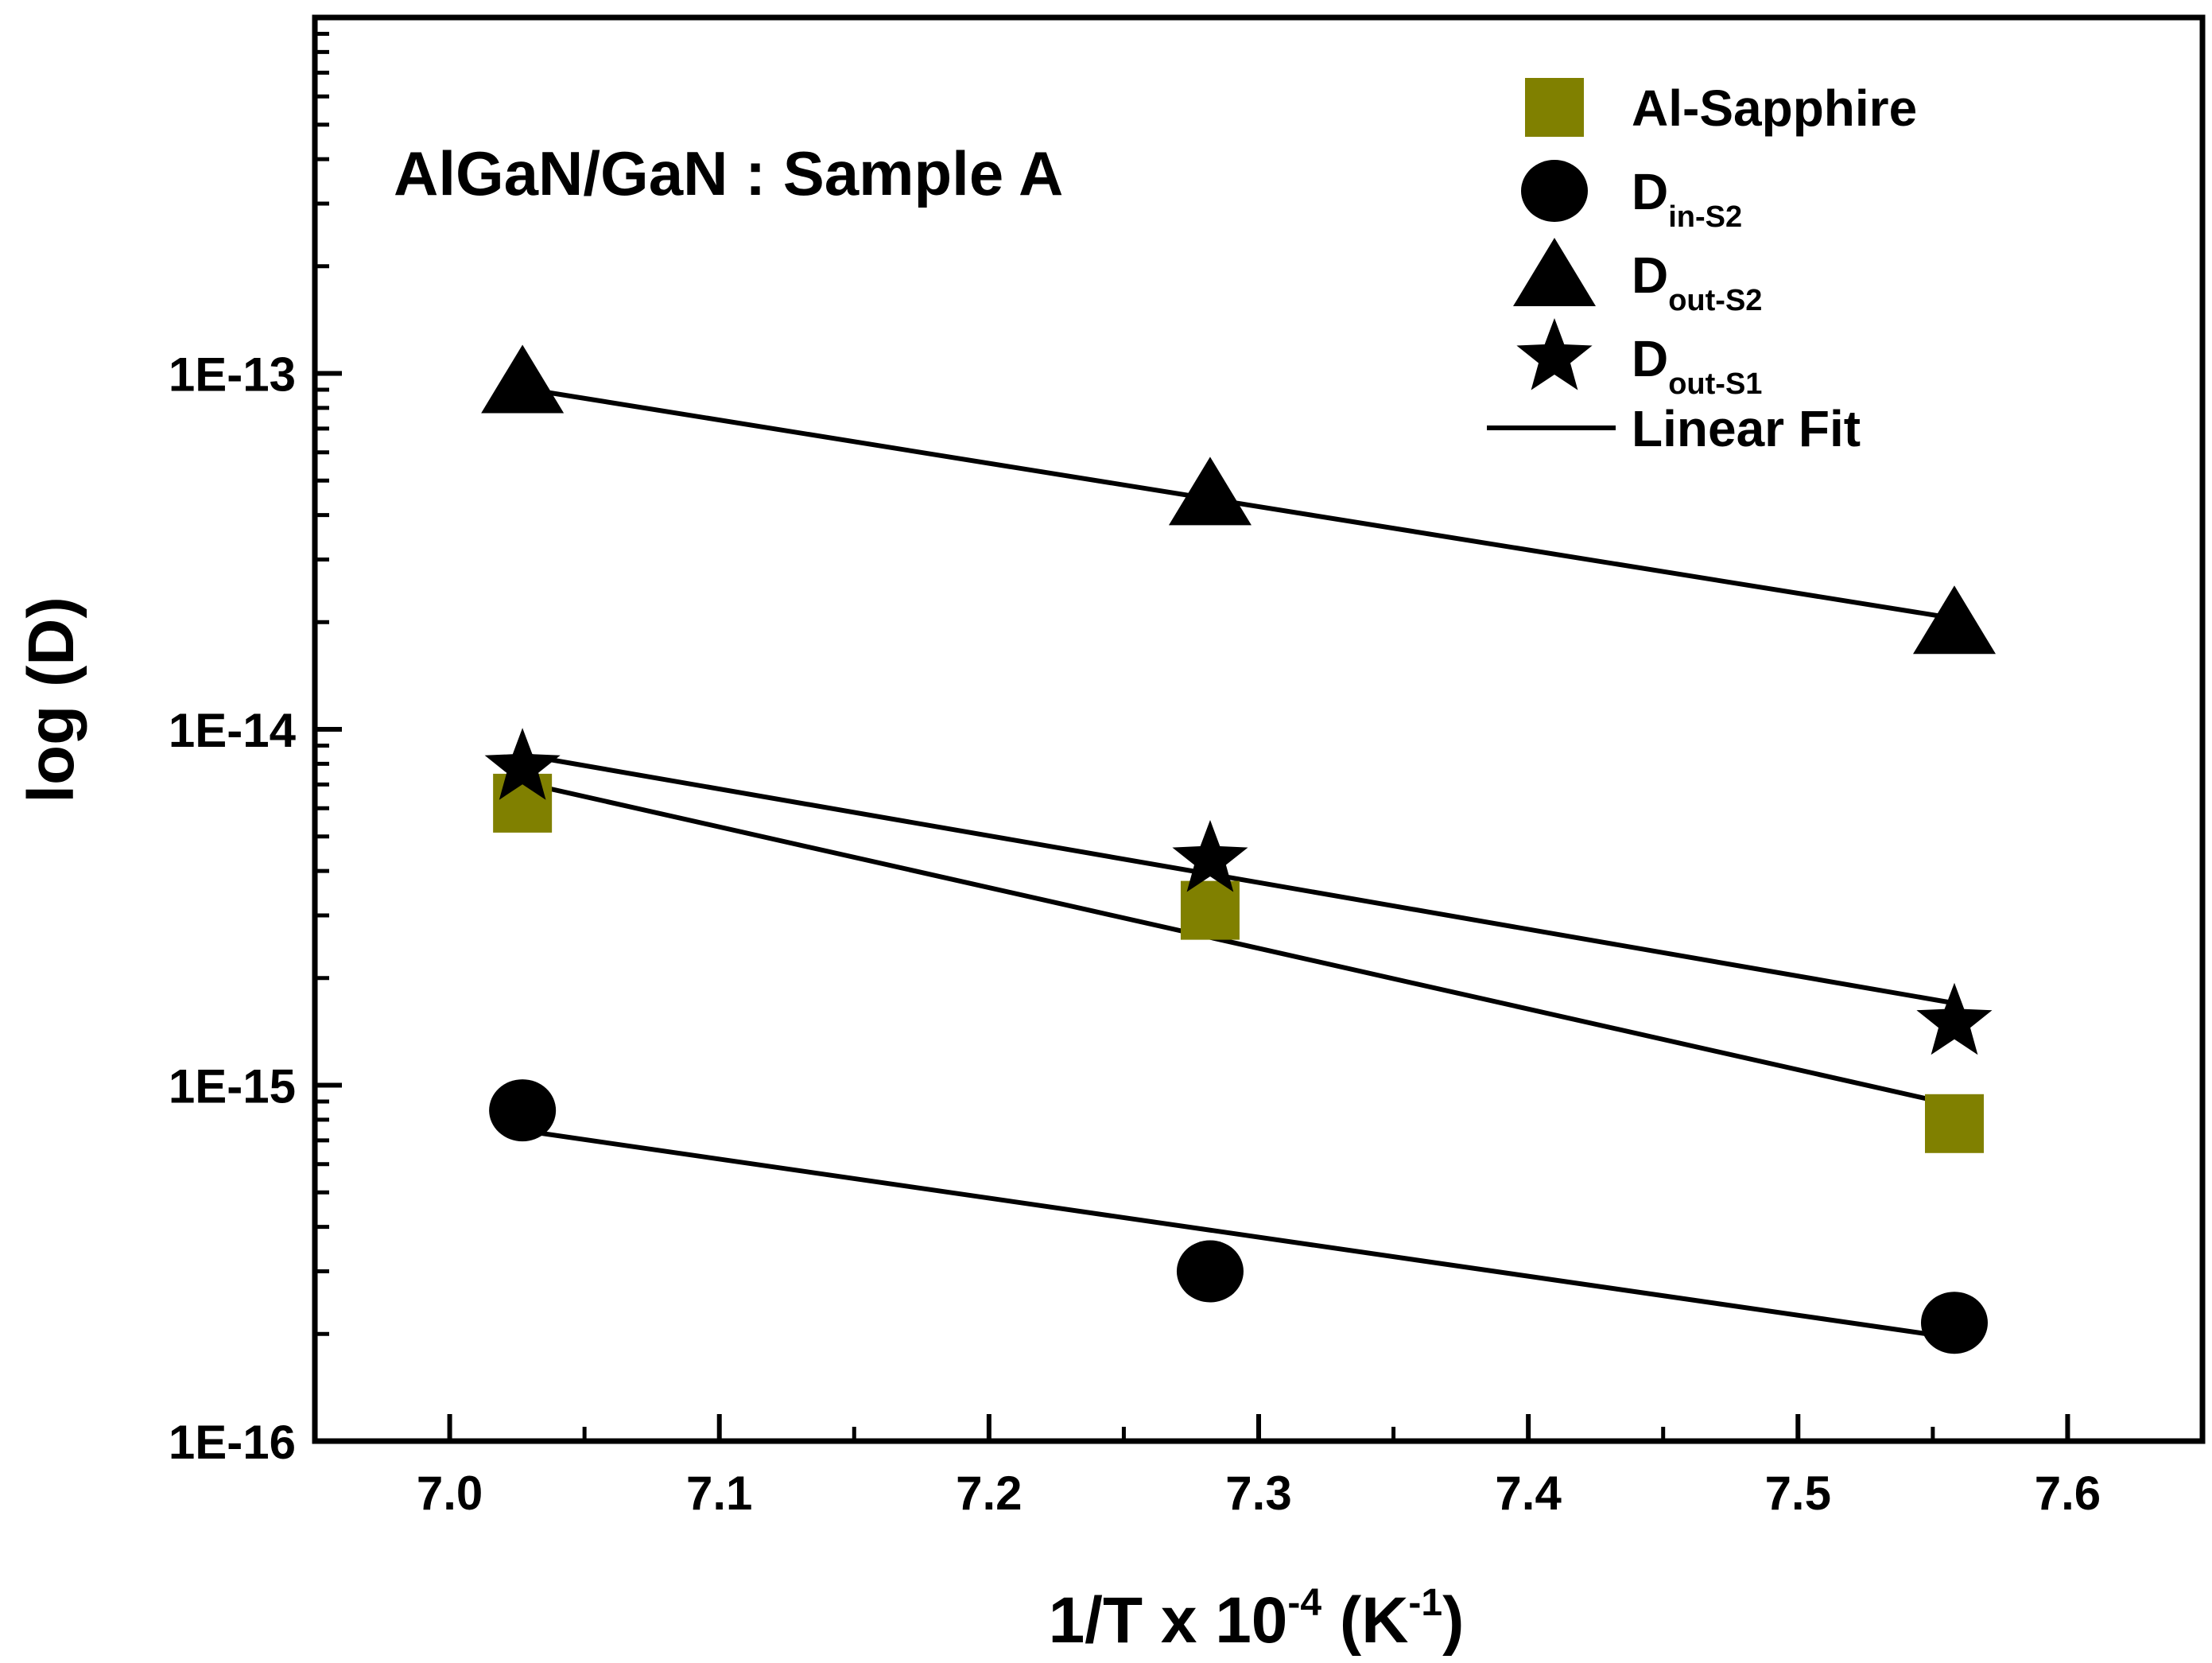 The height and width of the screenshot is (1663, 2212). Describe the element at coordinates (1554, 107) in the screenshot. I see `legend-marker-square` at that location.